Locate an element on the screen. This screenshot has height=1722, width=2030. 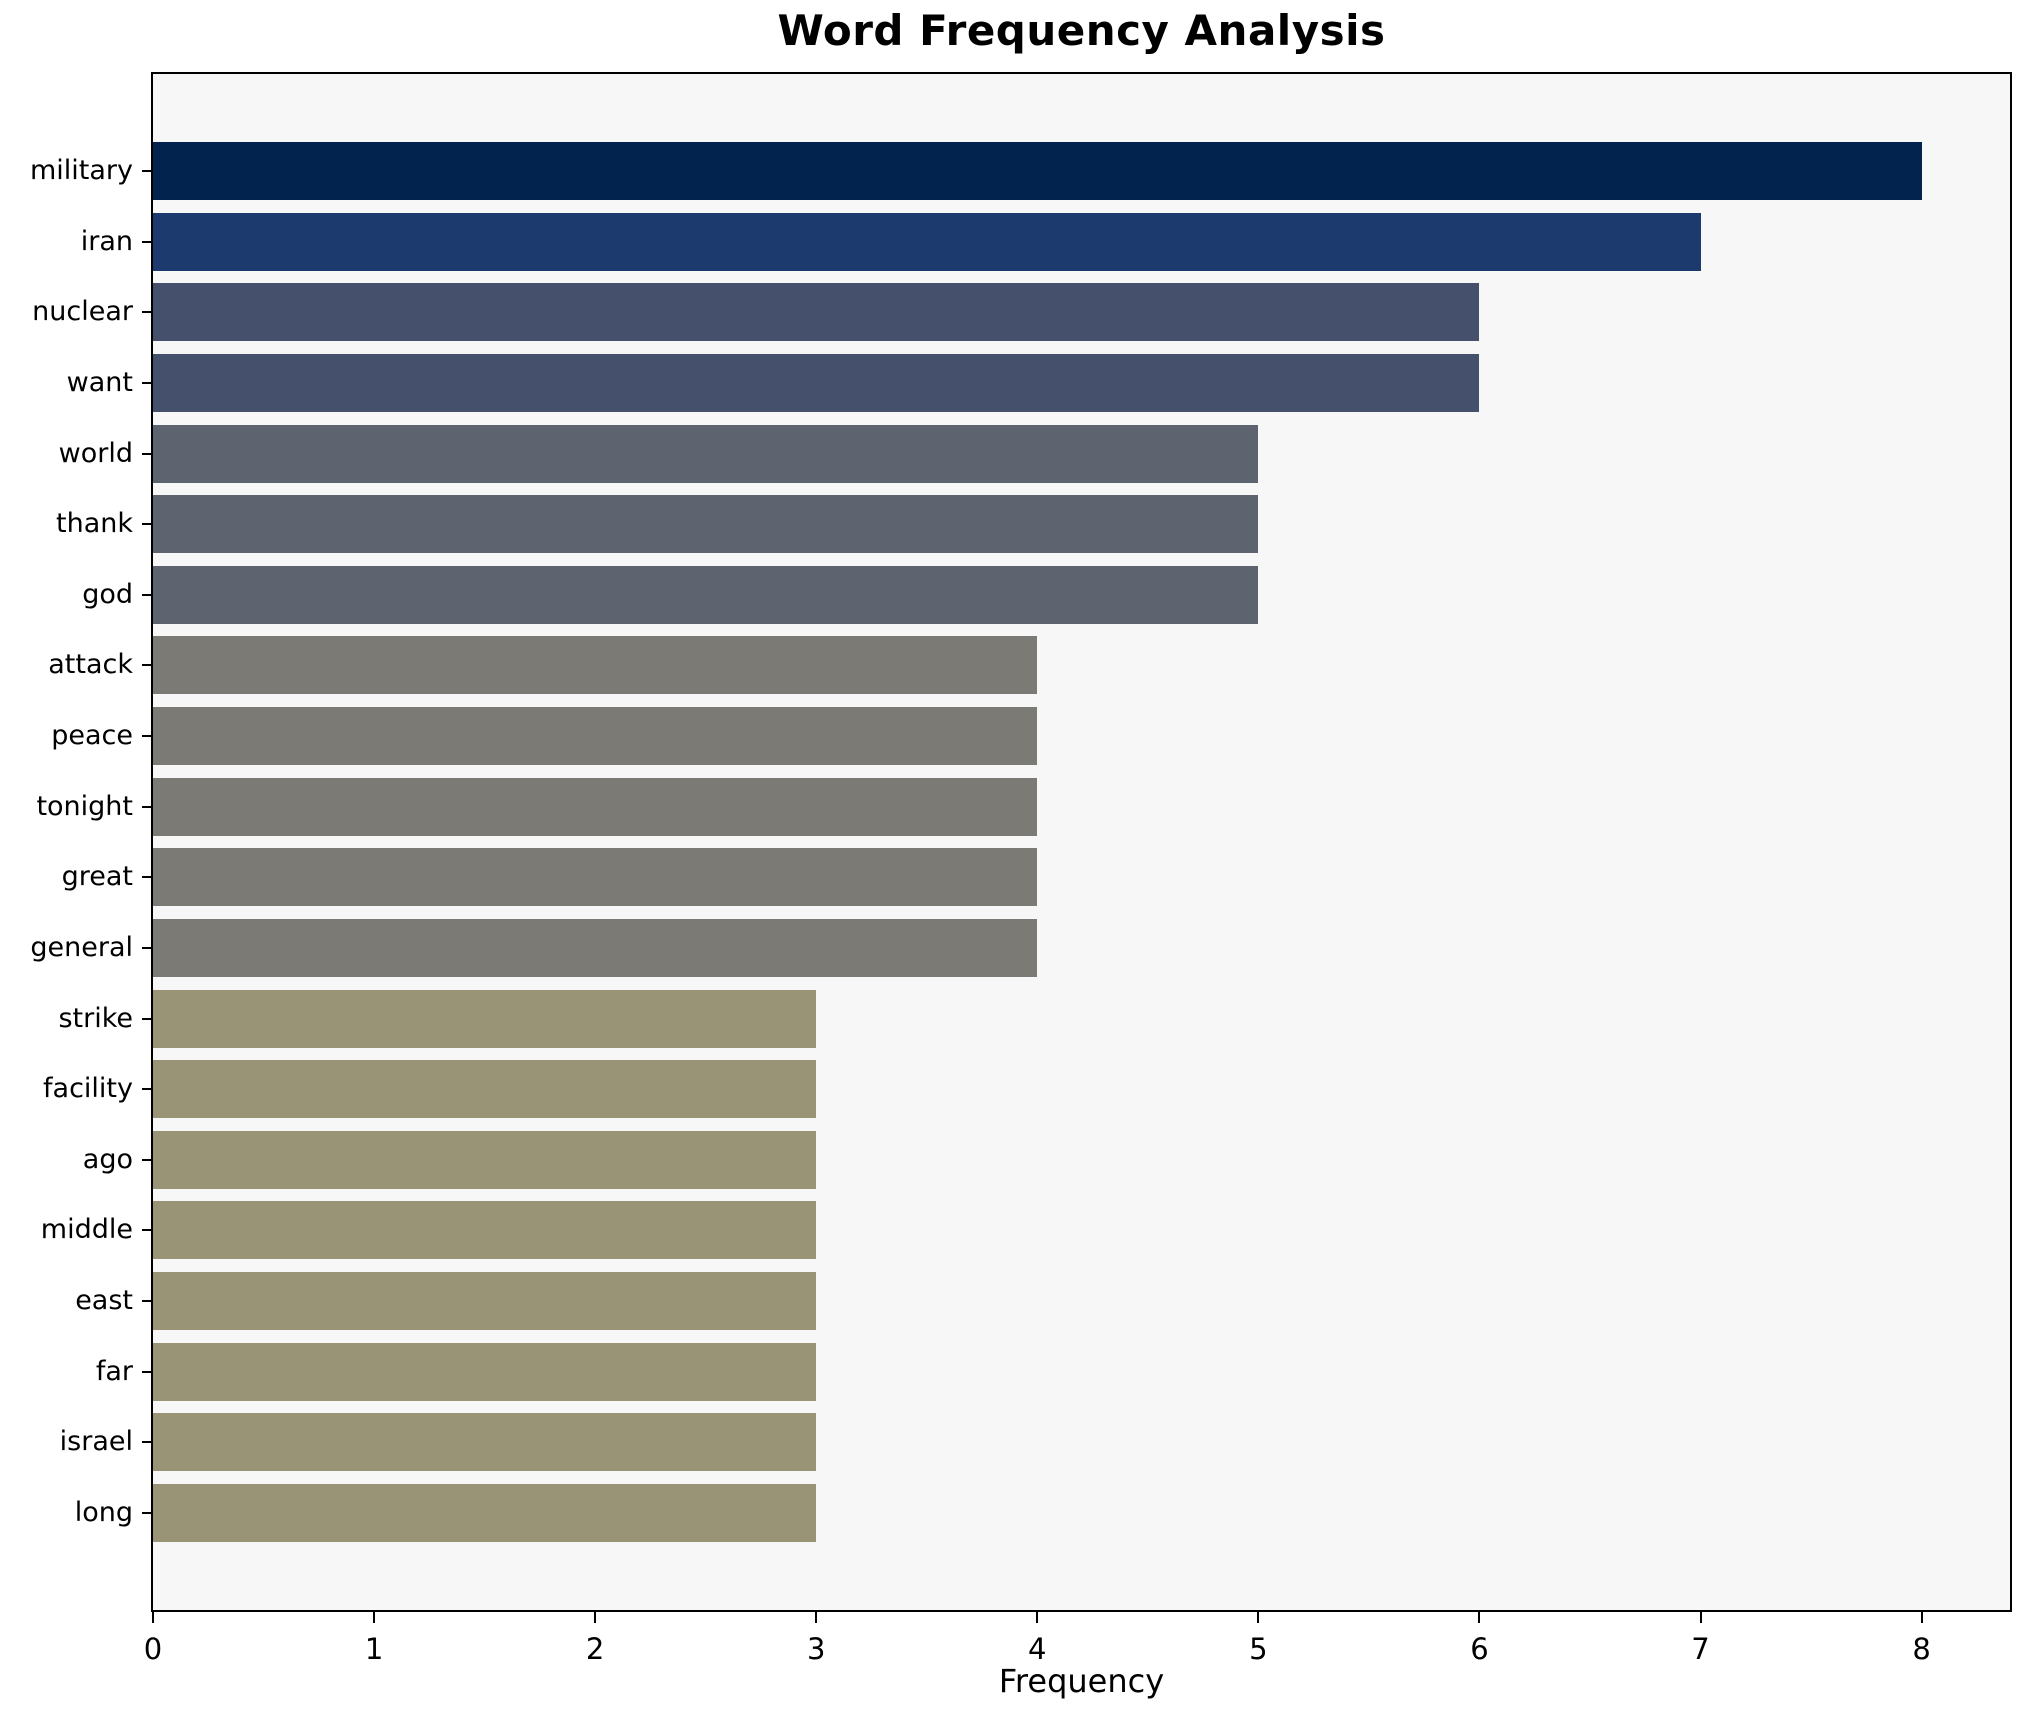
y-tick-label-general: general is located at coordinates (81, 947).